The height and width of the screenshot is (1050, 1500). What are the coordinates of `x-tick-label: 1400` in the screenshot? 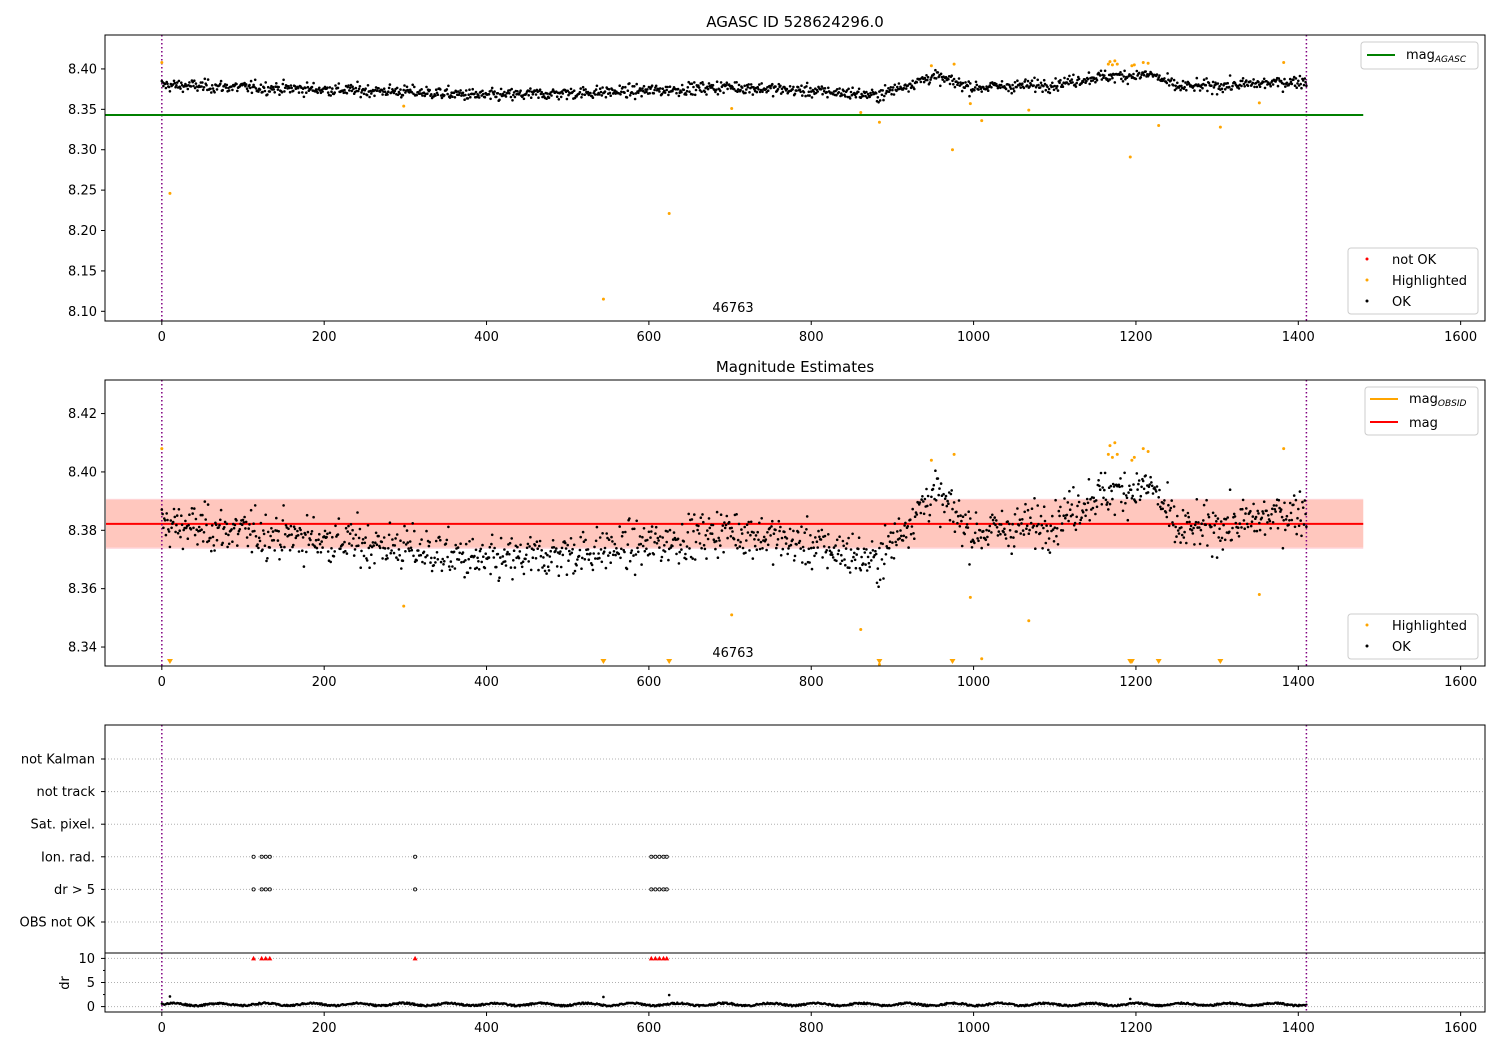 It's located at (1298, 682).